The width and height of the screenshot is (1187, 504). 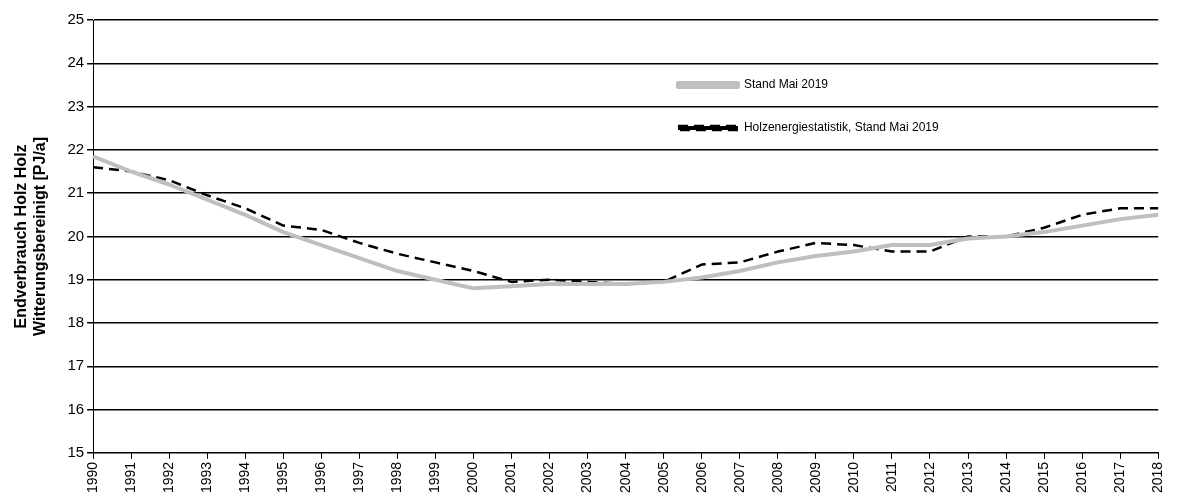 What do you see at coordinates (76, 19) in the screenshot?
I see `y-tick-label: 25` at bounding box center [76, 19].